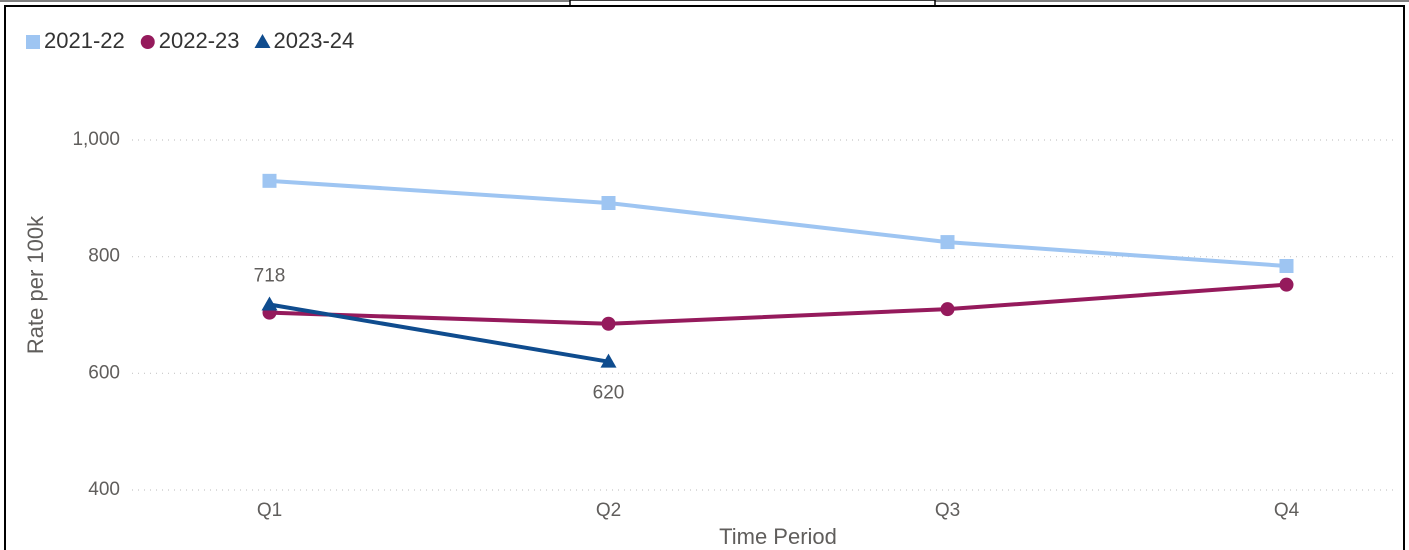  What do you see at coordinates (608, 510) in the screenshot?
I see `x-tick-label: Q2` at bounding box center [608, 510].